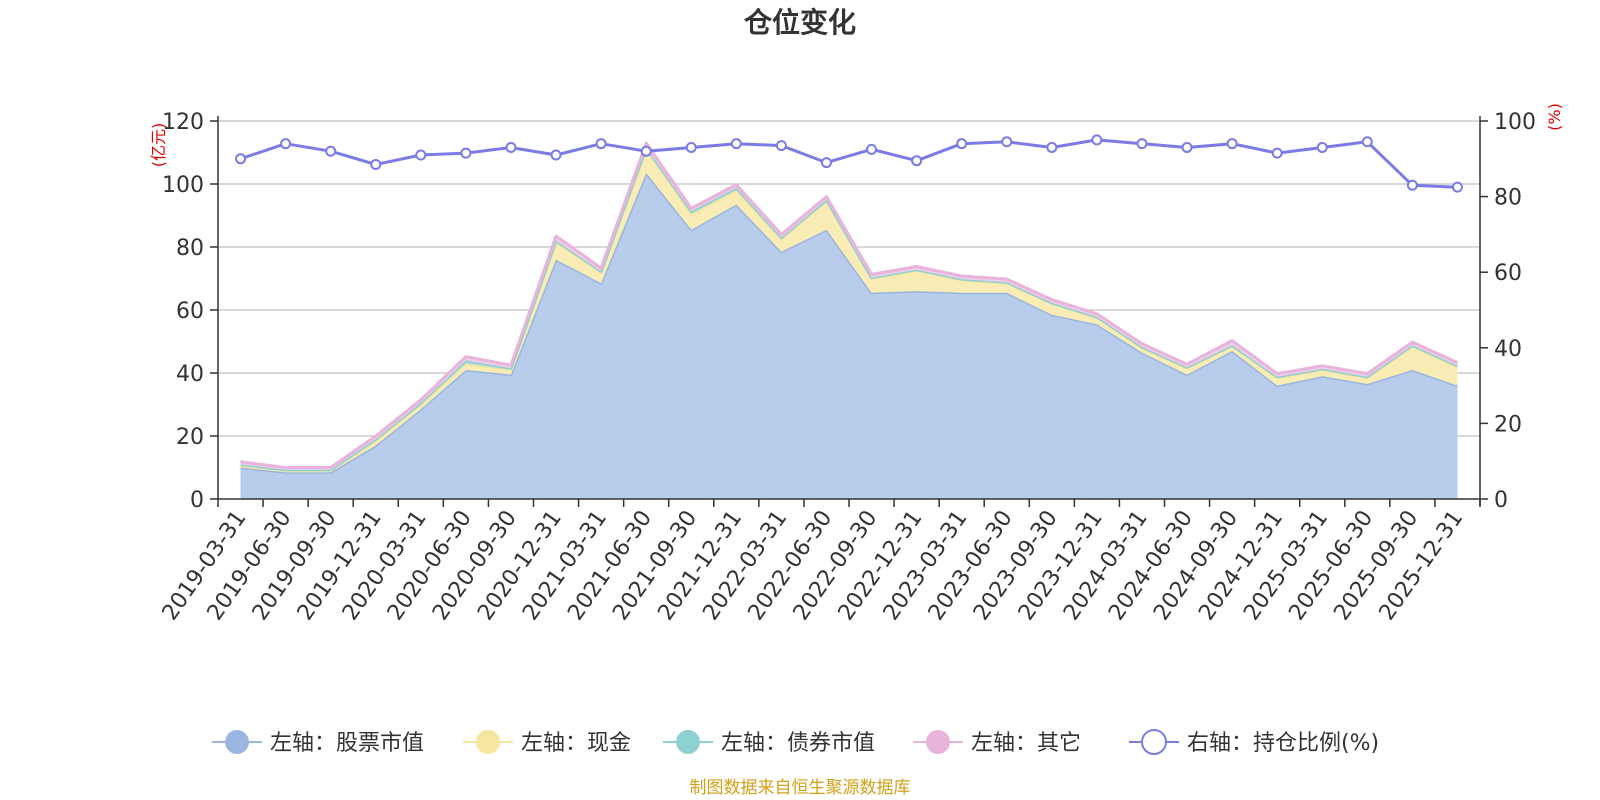 This screenshot has height=800, width=1600. Describe the element at coordinates (1508, 424) in the screenshot. I see `y-right-tick-label: 20` at that location.